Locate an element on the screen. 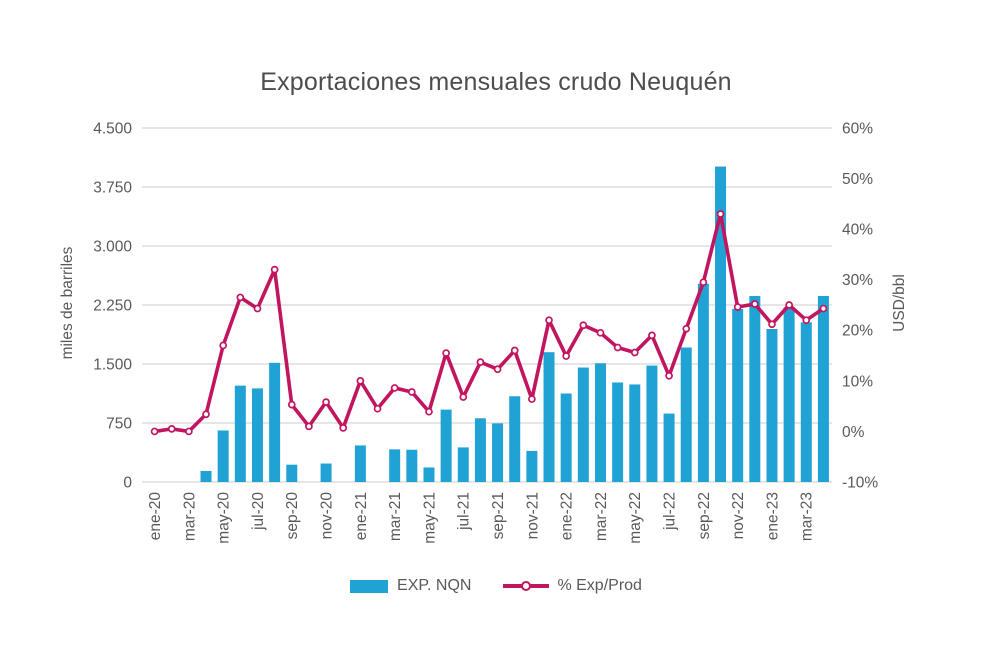 The height and width of the screenshot is (672, 992). x-tick-label: jul-20 is located at coordinates (258, 511).